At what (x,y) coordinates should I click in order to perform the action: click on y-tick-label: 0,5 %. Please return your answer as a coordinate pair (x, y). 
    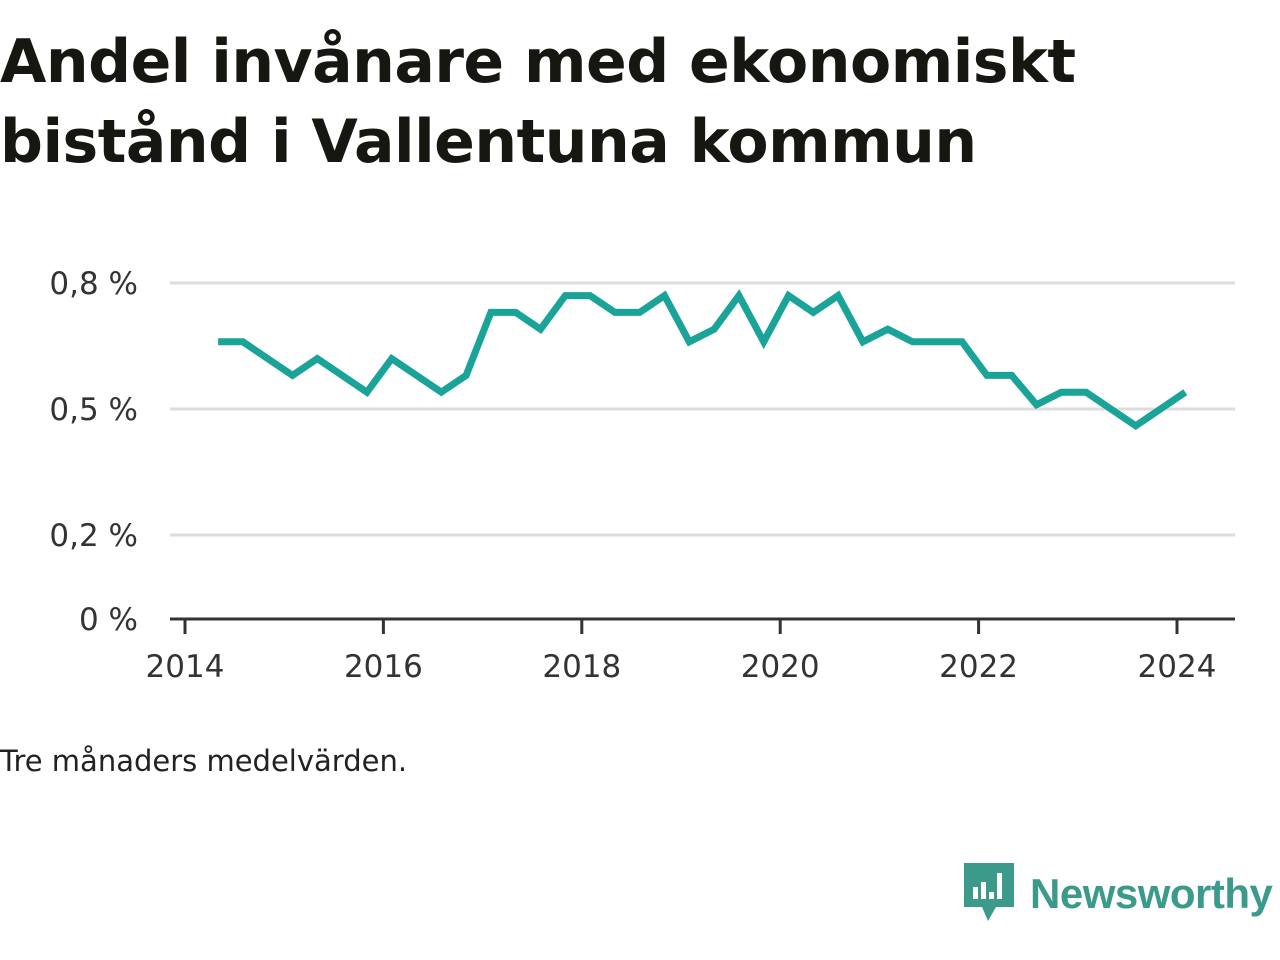
    Looking at the image, I should click on (93, 410).